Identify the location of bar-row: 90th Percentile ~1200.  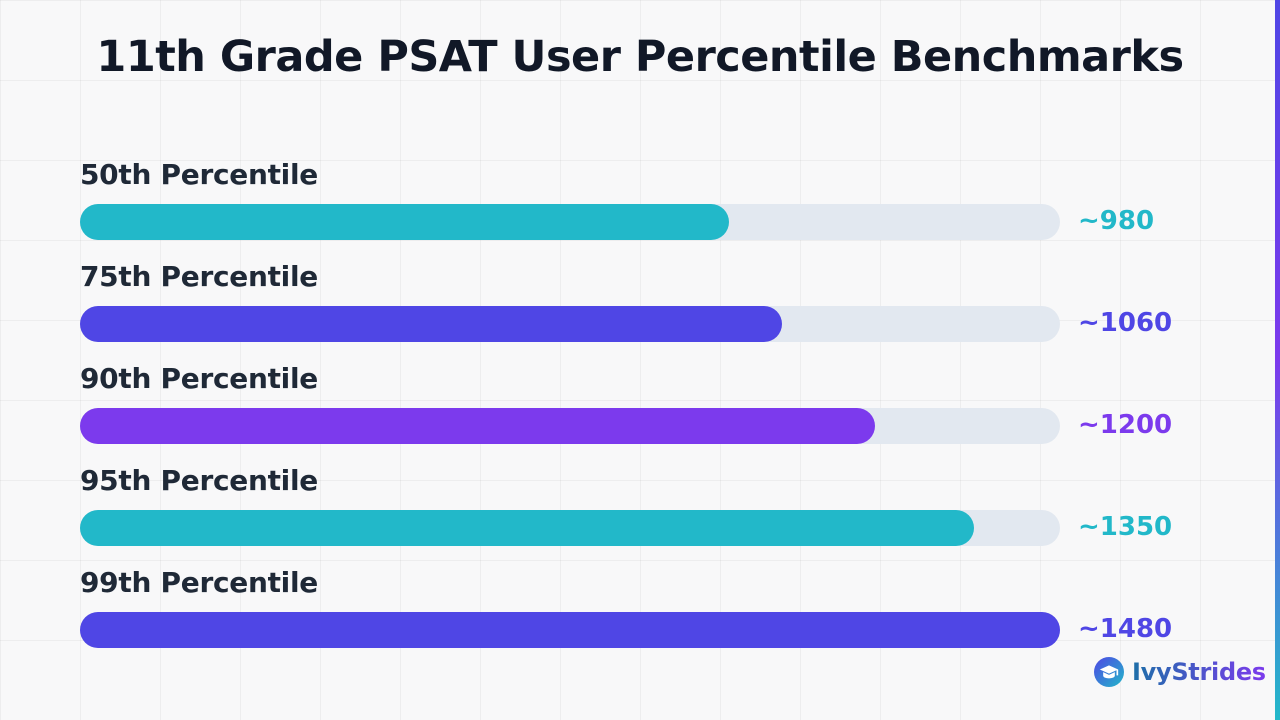
(640, 407).